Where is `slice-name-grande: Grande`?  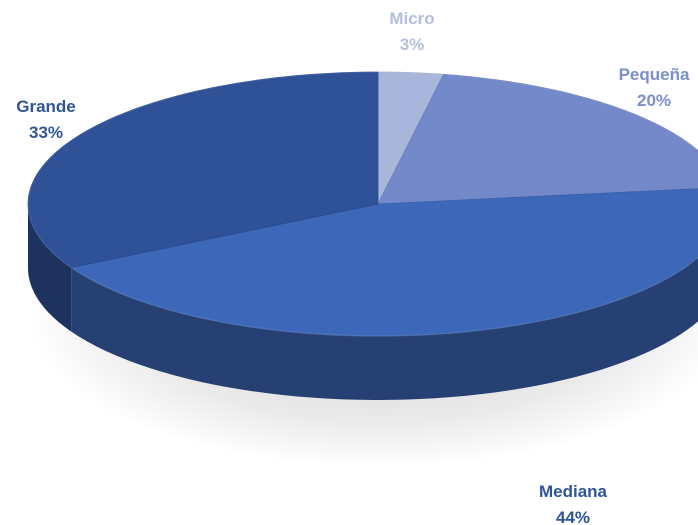
slice-name-grande: Grande is located at coordinates (46, 106).